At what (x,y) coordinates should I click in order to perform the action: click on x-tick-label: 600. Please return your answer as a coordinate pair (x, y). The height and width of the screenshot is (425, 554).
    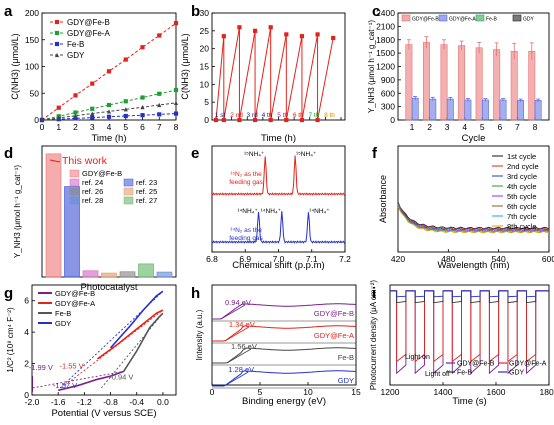
    Looking at the image, I should click on (548, 259).